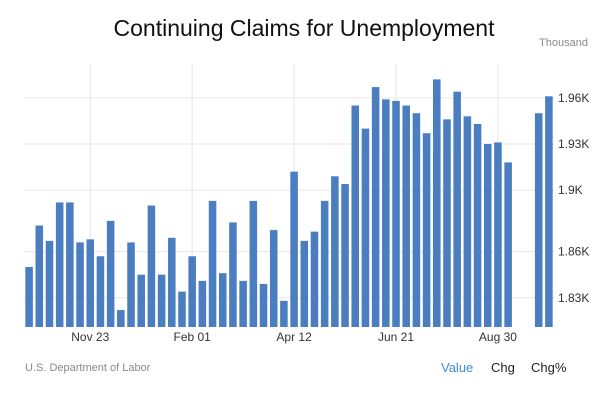  I want to click on x-tick-label: Nov 23, so click(90, 337).